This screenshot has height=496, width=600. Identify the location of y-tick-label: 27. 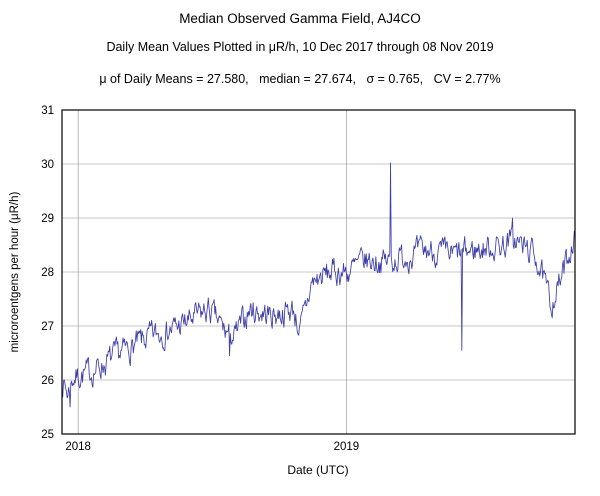
(47, 327).